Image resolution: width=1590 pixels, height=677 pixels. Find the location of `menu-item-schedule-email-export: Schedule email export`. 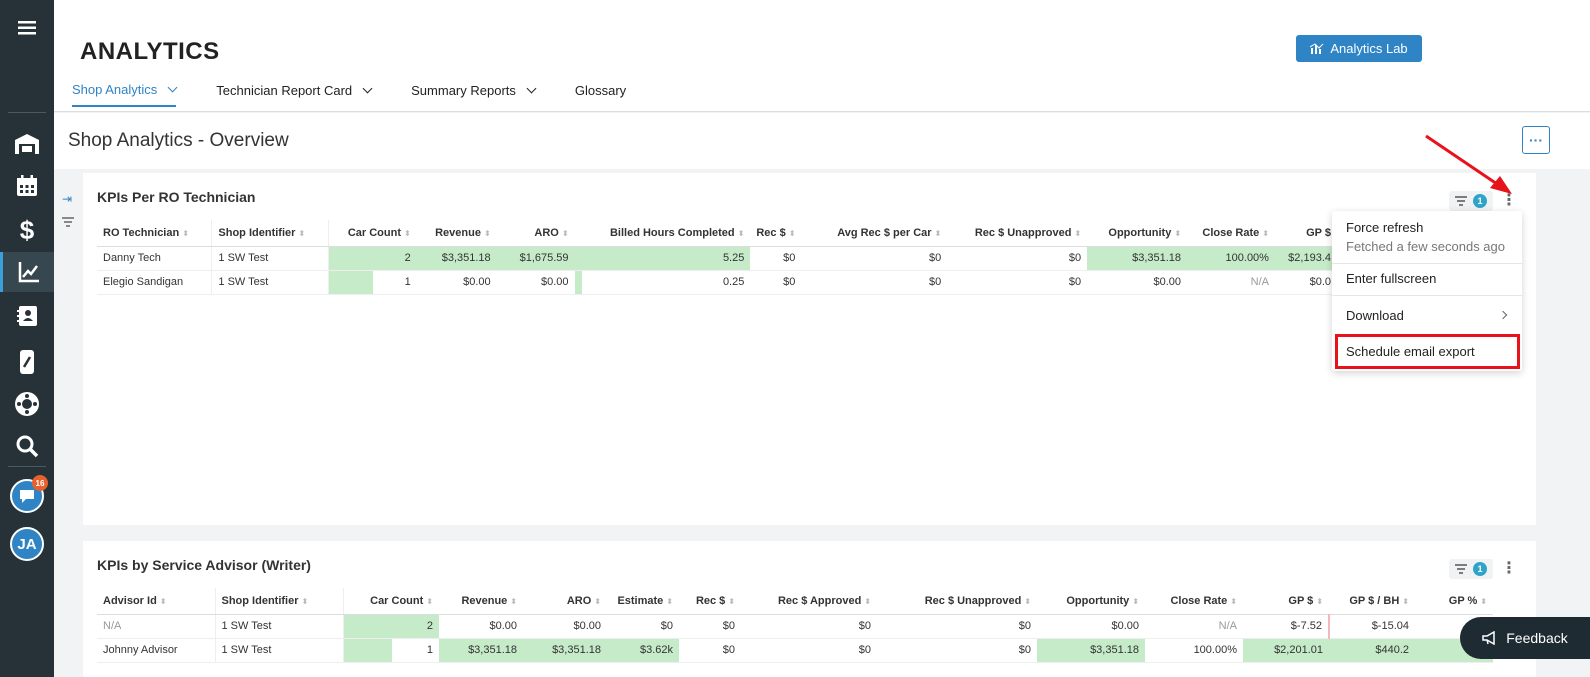

menu-item-schedule-email-export: Schedule email export is located at coordinates (1410, 351).